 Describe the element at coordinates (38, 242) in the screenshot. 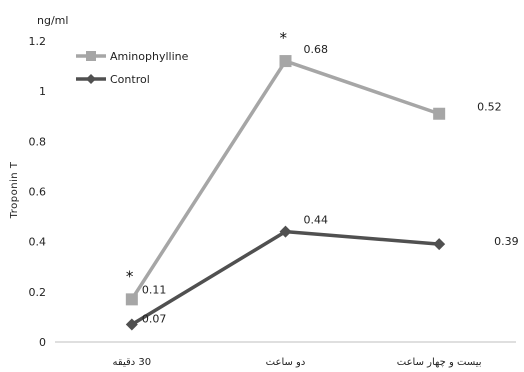

I see `y-tick-label: 0.4` at that location.